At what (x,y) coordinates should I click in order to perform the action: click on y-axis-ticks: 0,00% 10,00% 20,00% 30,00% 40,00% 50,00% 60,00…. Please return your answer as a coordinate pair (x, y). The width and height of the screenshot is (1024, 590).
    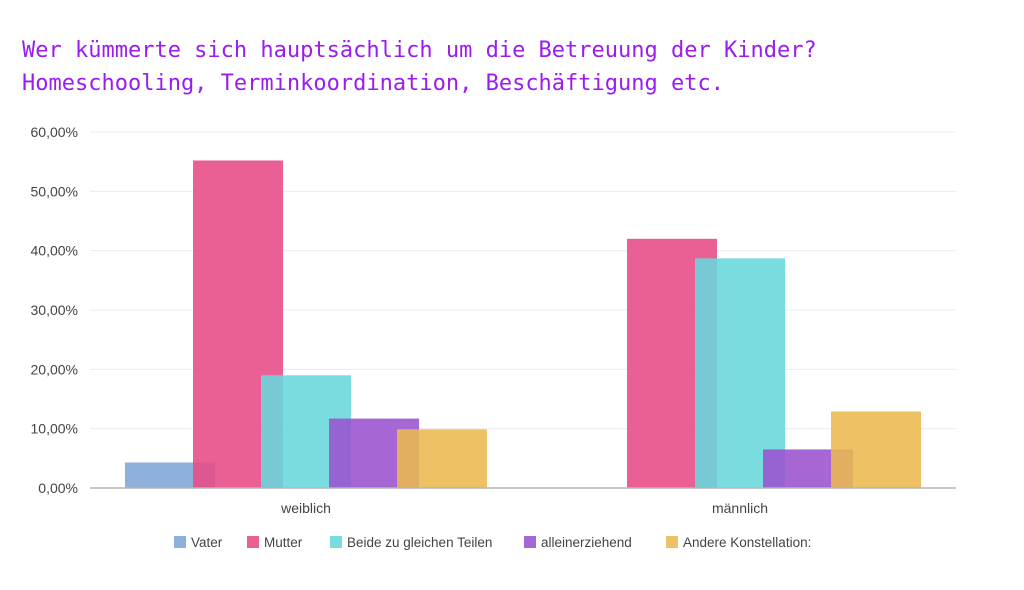
    Looking at the image, I should click on (54, 310).